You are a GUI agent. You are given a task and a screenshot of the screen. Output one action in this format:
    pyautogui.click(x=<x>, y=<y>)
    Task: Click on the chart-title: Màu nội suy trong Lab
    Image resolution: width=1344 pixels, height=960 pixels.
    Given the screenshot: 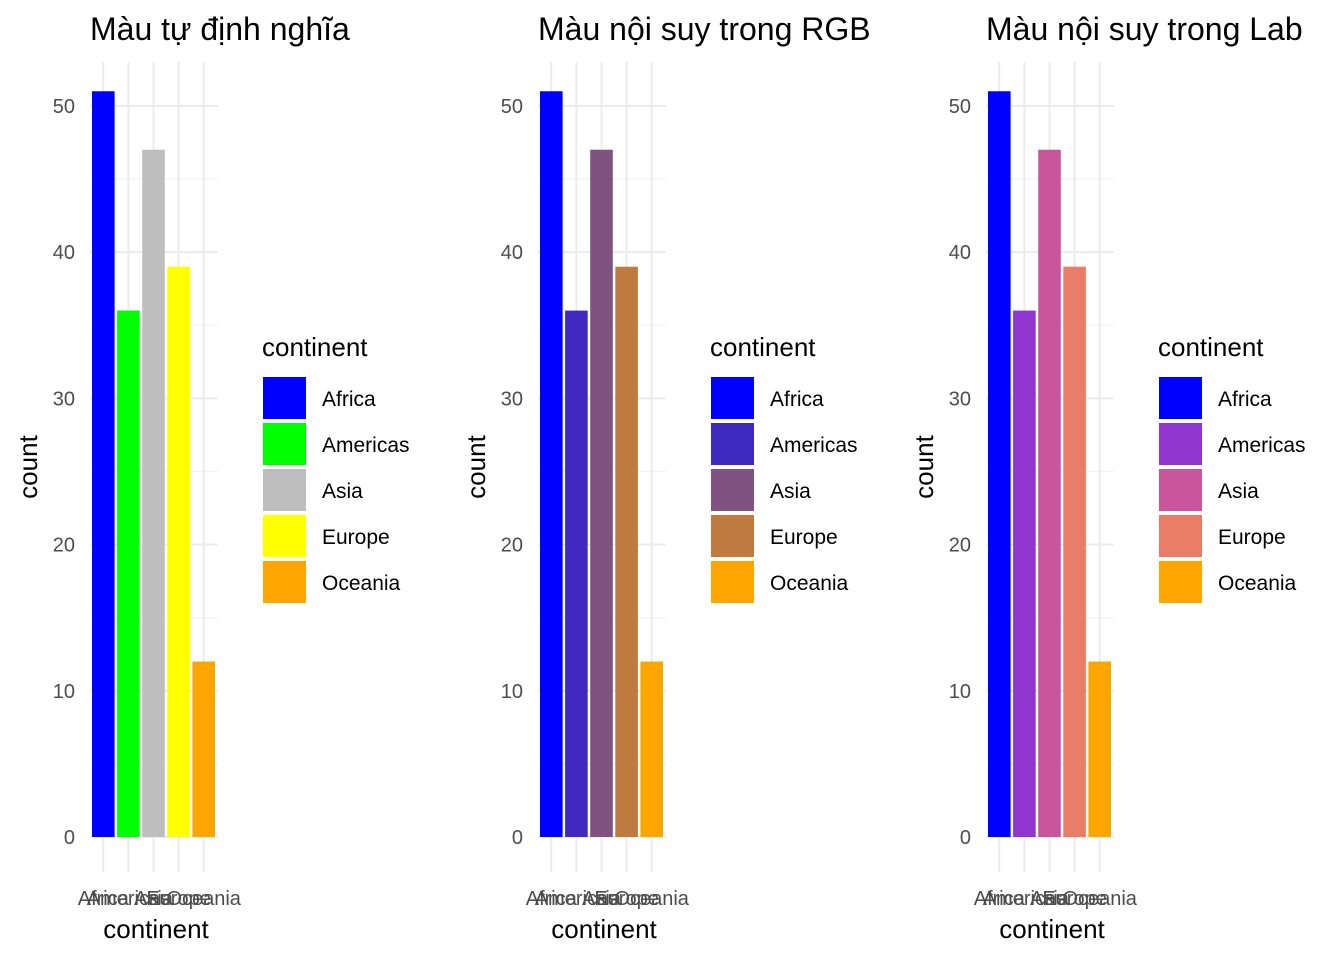 What is the action you would take?
    pyautogui.click(x=1144, y=29)
    